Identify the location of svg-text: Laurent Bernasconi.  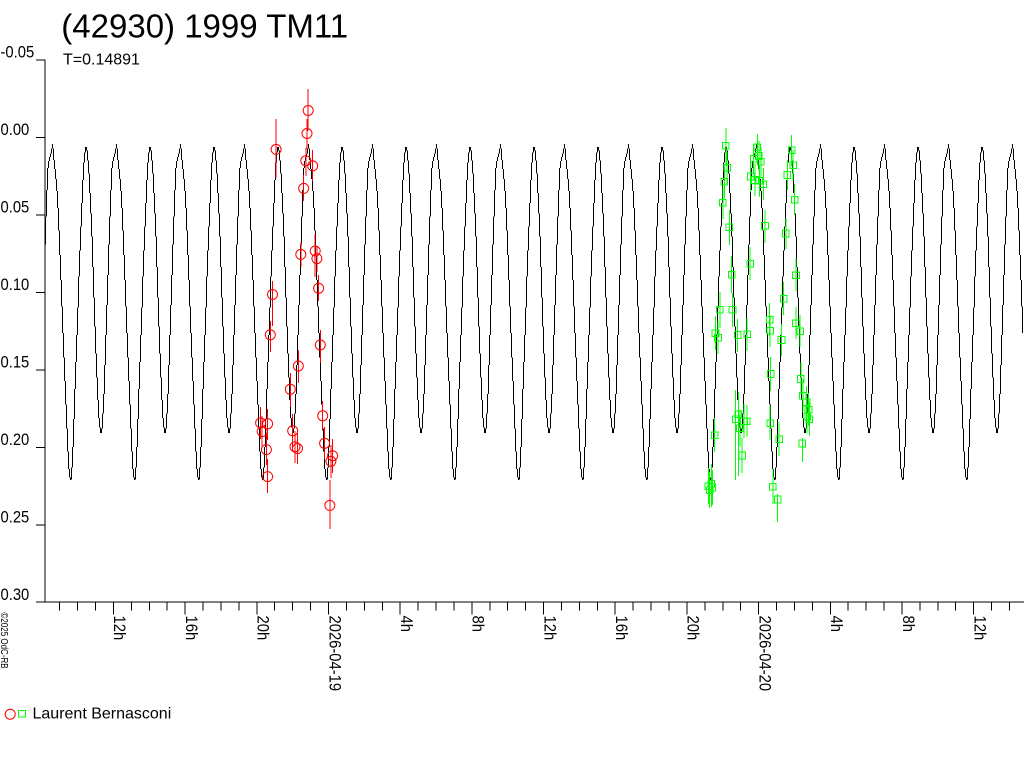
(102, 714).